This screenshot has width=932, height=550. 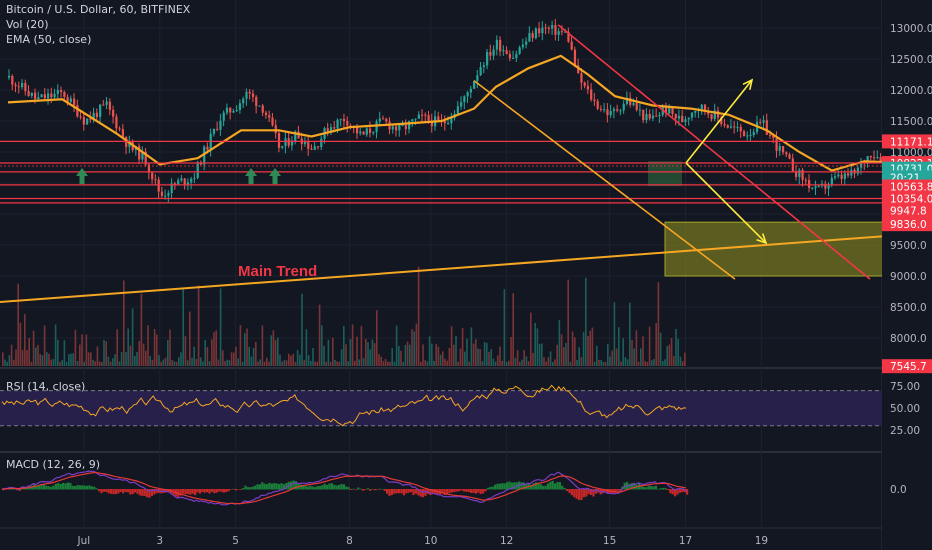 What do you see at coordinates (726, 203) in the screenshot?
I see `projection-down-arrow` at bounding box center [726, 203].